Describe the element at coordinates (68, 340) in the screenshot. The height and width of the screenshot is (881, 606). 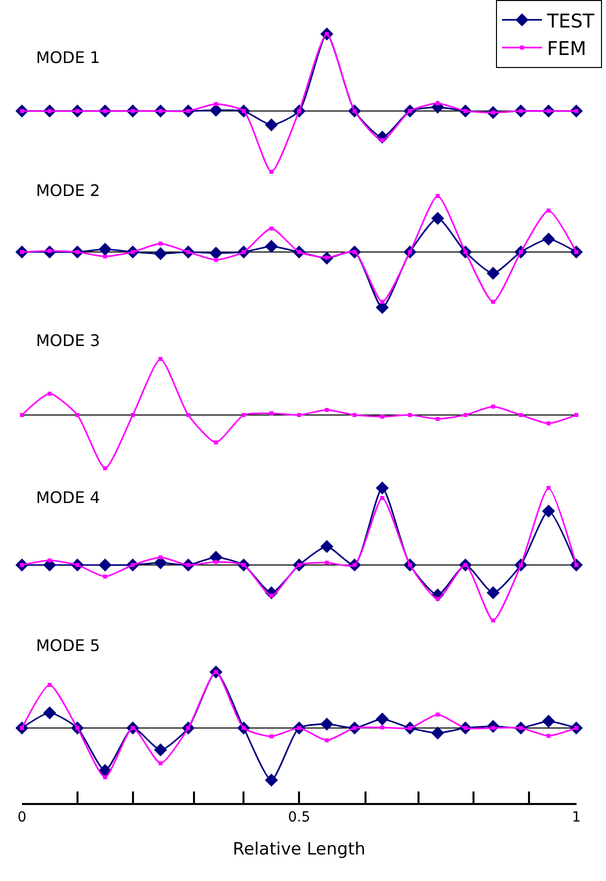
I see `chart-title: MODE 3` at that location.